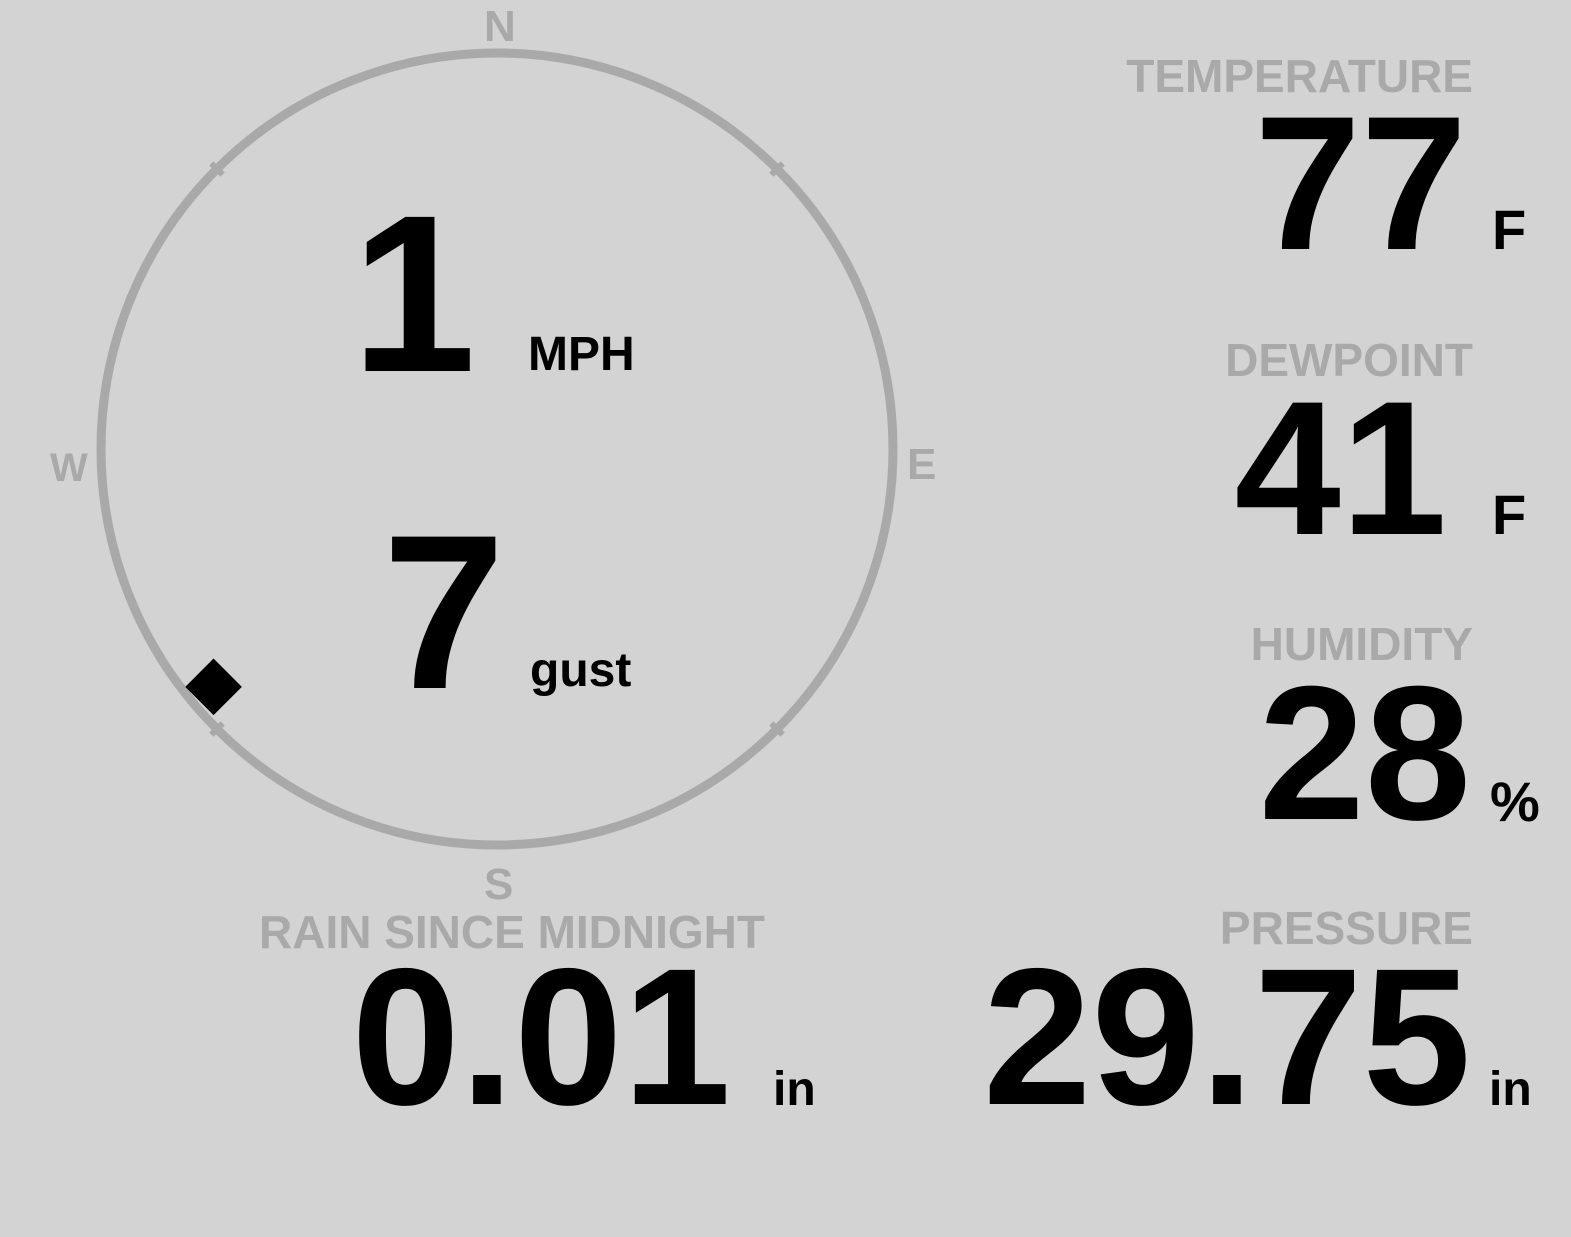  I want to click on dewpoint-label: DEWPOINT, so click(1349, 360).